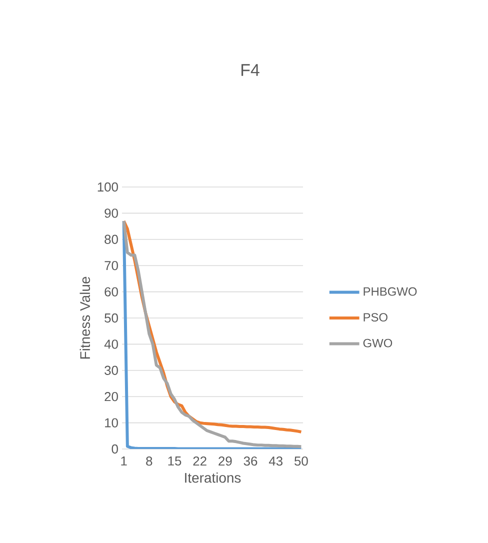 The image size is (488, 543). I want to click on y-axis-title: Fitness Value, so click(85, 317).